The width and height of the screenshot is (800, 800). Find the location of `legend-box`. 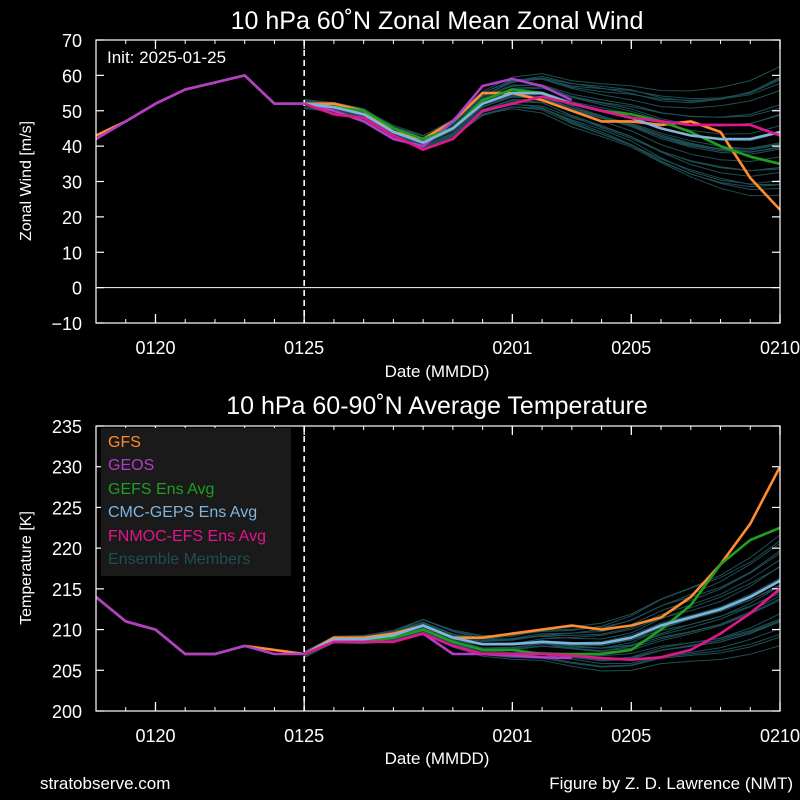

legend-box is located at coordinates (196, 502).